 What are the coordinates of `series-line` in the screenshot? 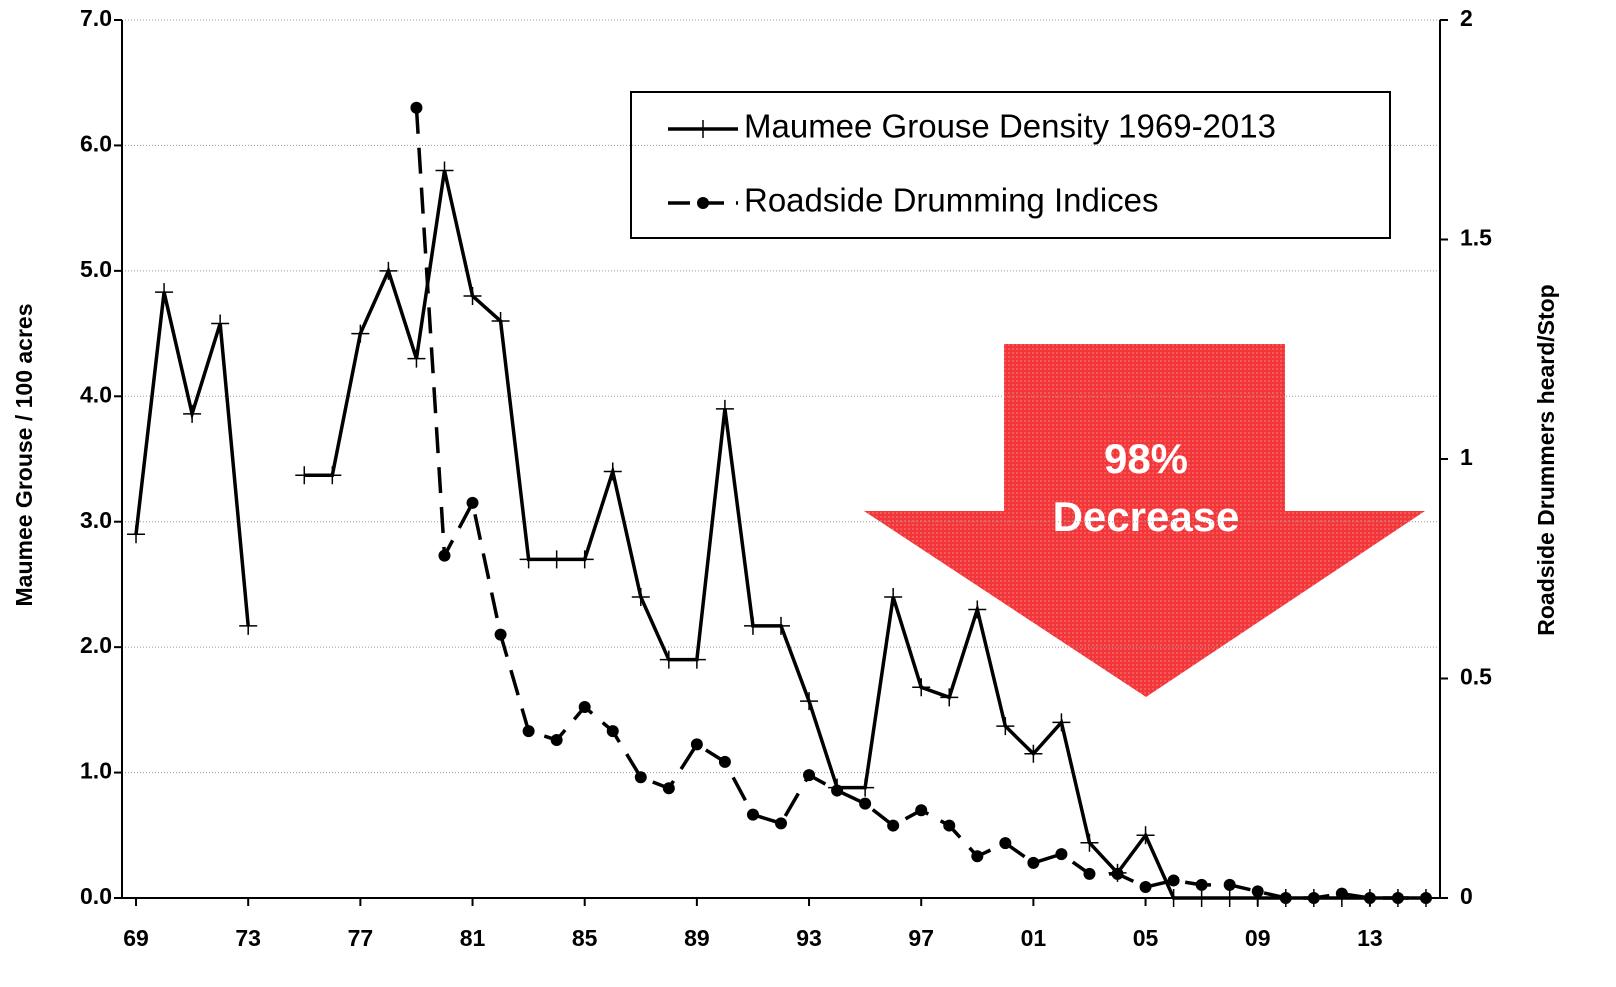 It's located at (192, 458).